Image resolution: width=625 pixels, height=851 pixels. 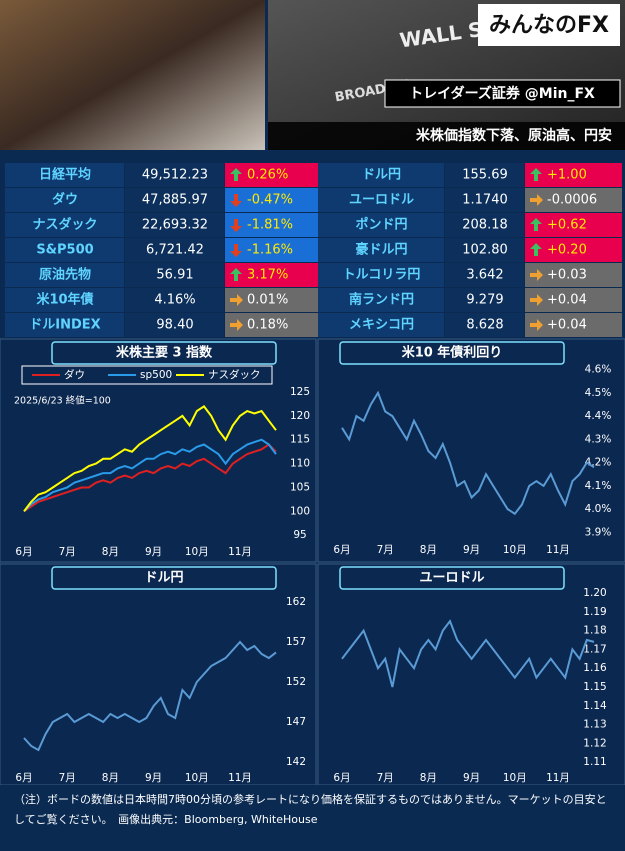 What do you see at coordinates (300, 487) in the screenshot?
I see `y-tick-label: 105` at bounding box center [300, 487].